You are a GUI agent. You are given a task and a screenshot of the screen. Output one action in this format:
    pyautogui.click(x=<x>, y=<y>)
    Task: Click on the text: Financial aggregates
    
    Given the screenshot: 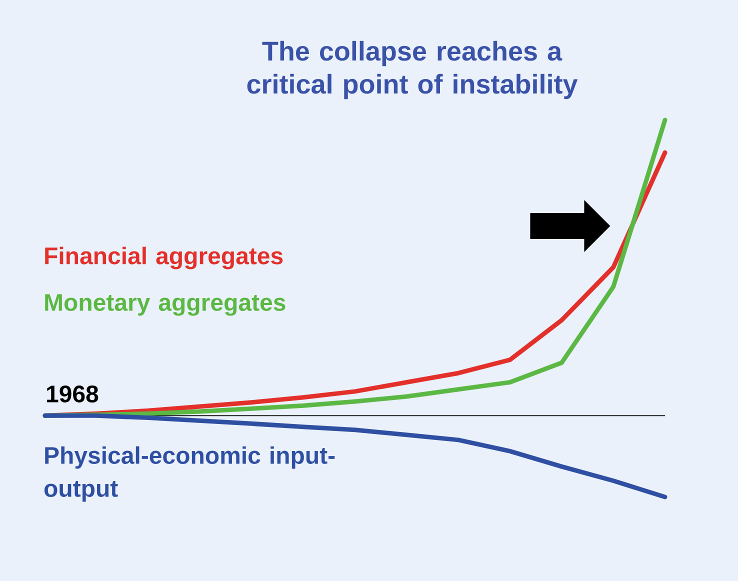 What is the action you would take?
    pyautogui.click(x=164, y=258)
    